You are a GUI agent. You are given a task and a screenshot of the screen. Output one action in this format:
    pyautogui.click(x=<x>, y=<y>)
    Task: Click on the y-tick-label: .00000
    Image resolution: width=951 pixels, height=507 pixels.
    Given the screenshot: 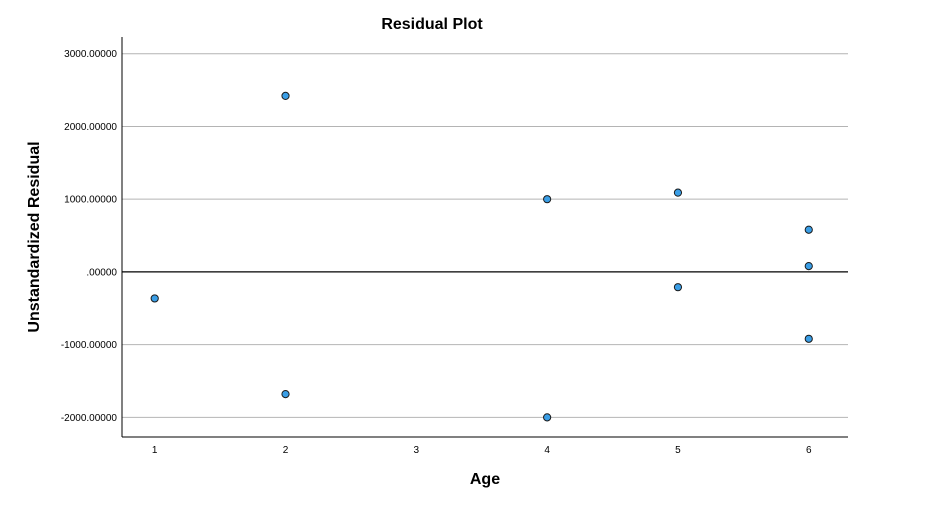 What is the action you would take?
    pyautogui.click(x=101, y=272)
    